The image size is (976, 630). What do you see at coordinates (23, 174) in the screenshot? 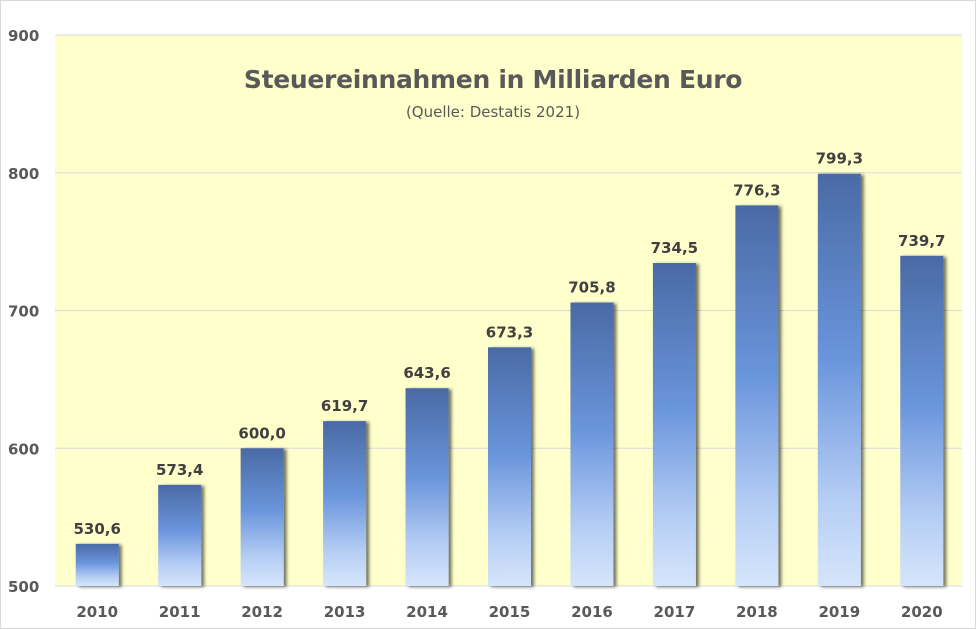
I see `y-tick-label-800: 800` at bounding box center [23, 174].